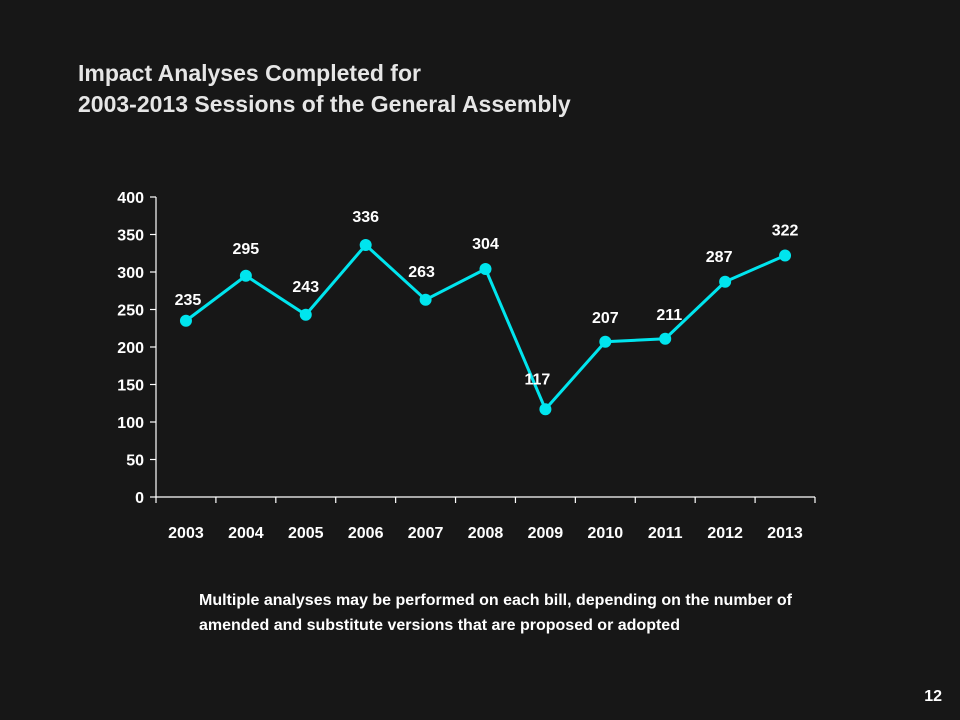  What do you see at coordinates (933, 696) in the screenshot?
I see `page-number: 12` at bounding box center [933, 696].